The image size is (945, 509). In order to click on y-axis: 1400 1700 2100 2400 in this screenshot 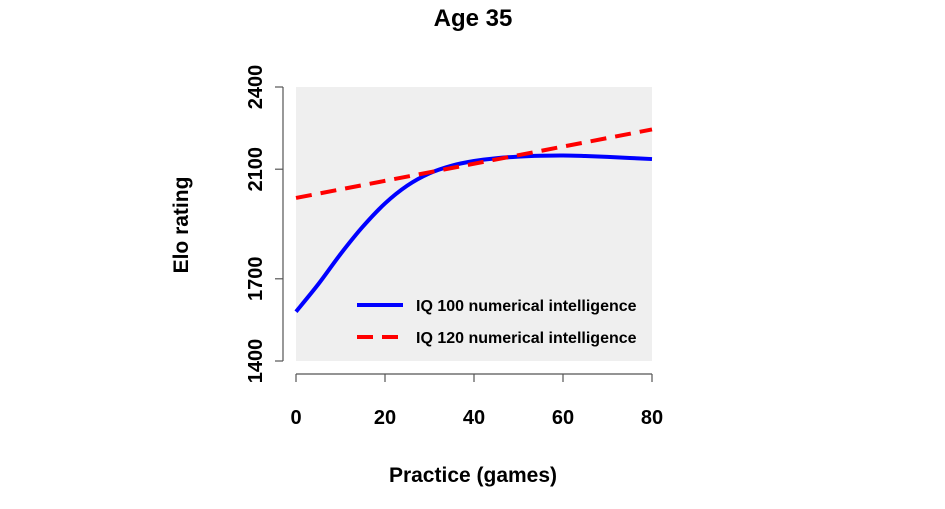, I will do `click(264, 224)`.